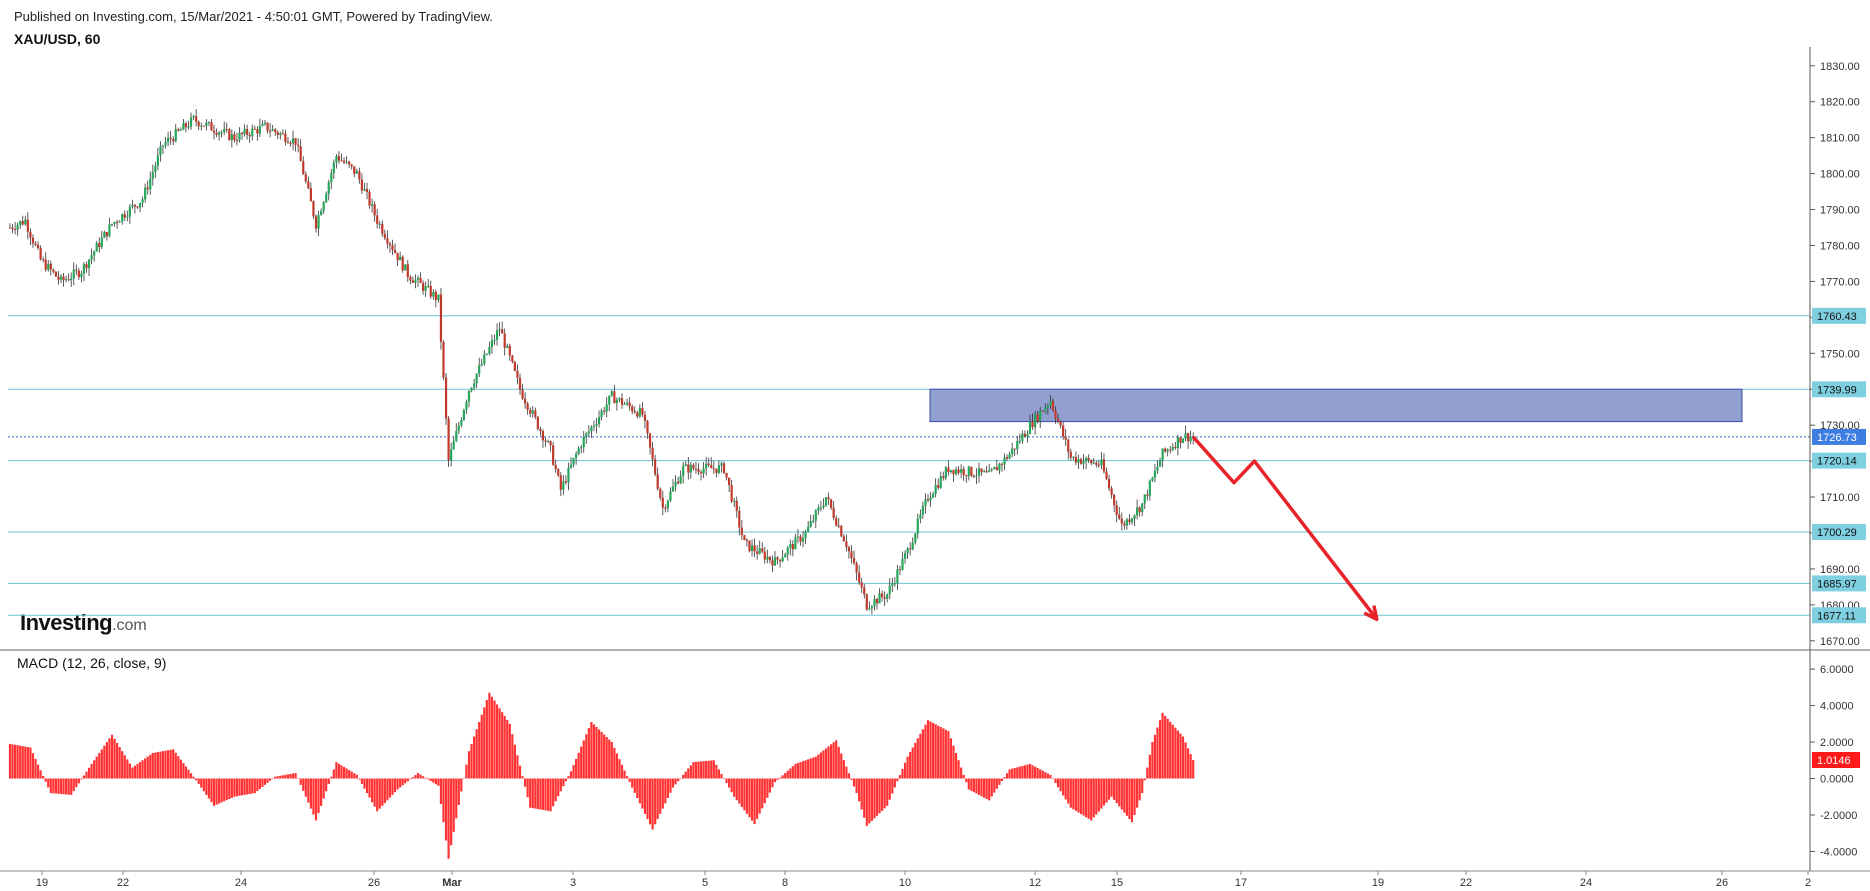 This screenshot has height=891, width=1870. What do you see at coordinates (1285, 528) in the screenshot?
I see `projection-arrow` at bounding box center [1285, 528].